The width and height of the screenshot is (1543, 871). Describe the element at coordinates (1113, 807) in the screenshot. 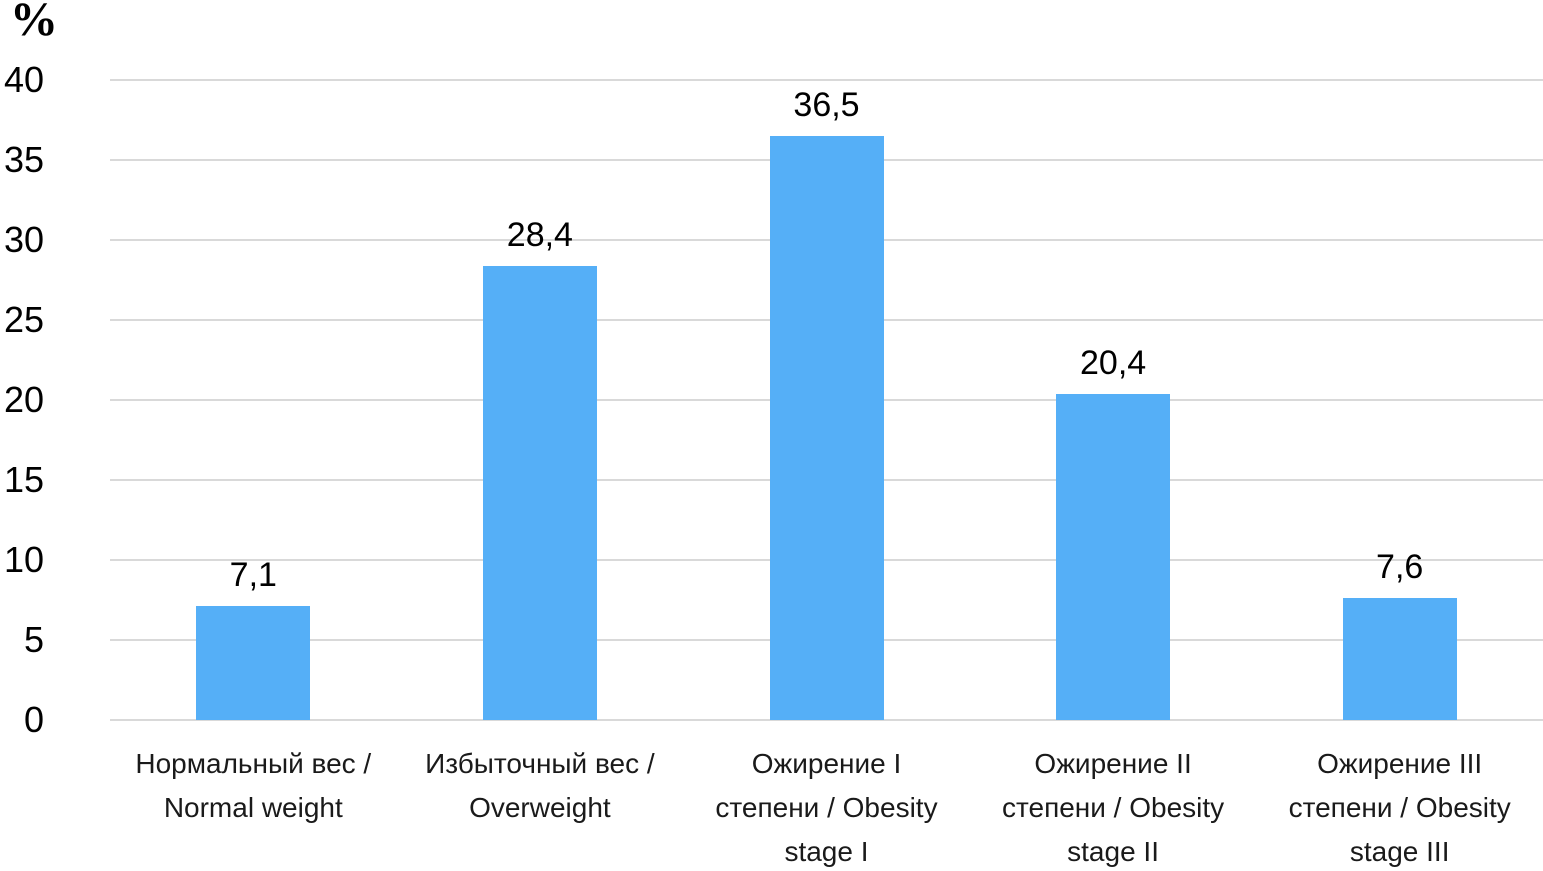

I see `category-label-4: Ожирение II степени / Obesity stage II` at that location.